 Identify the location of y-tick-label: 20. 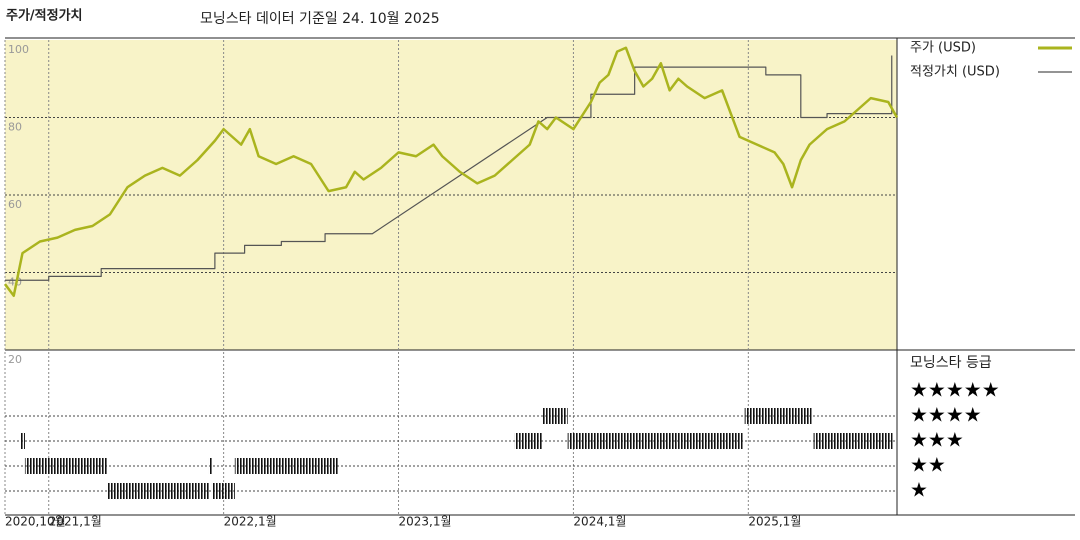
(15, 359).